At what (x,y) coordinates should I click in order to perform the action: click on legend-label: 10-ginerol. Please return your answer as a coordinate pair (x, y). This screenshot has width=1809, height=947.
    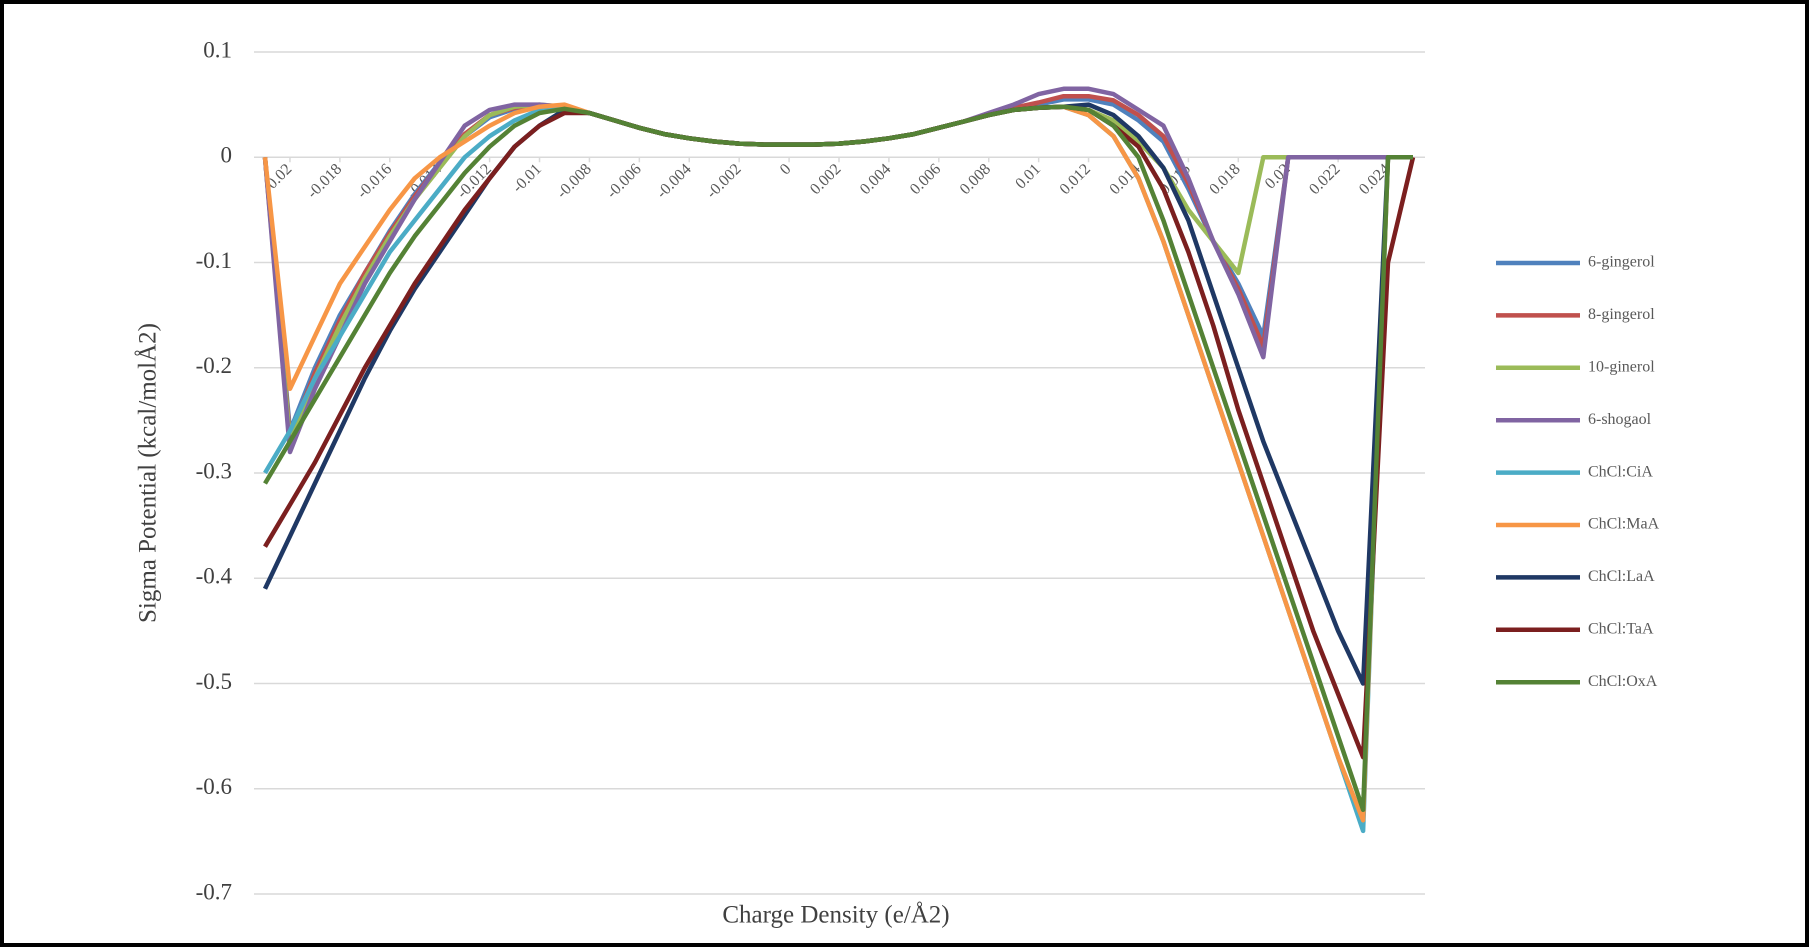
    Looking at the image, I should click on (1621, 366).